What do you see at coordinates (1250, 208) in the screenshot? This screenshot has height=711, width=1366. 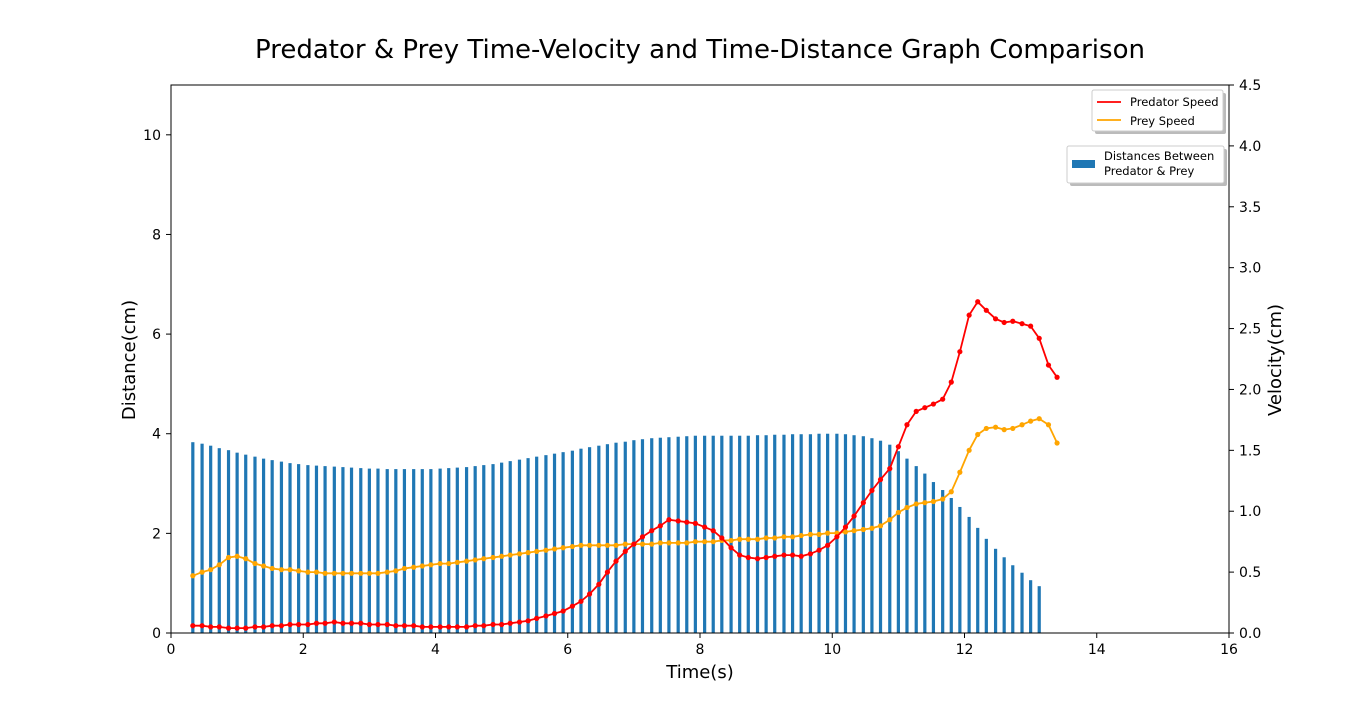 I see `y-right-tick-label: 3.5` at bounding box center [1250, 208].